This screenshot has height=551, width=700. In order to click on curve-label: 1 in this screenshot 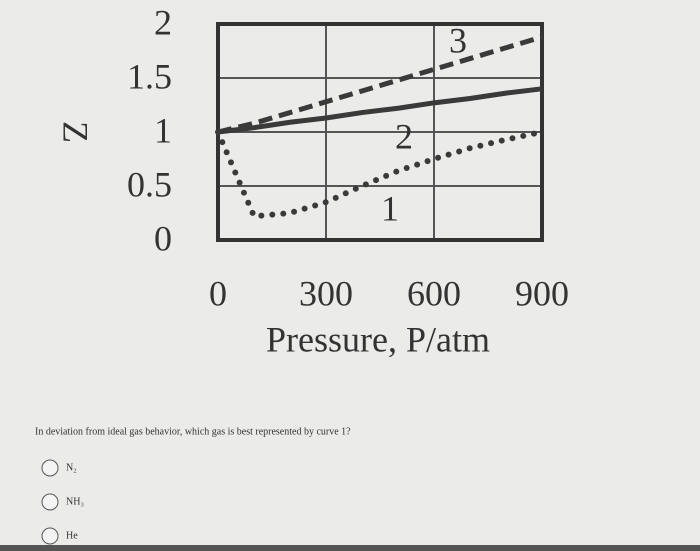, I will do `click(390, 208)`.